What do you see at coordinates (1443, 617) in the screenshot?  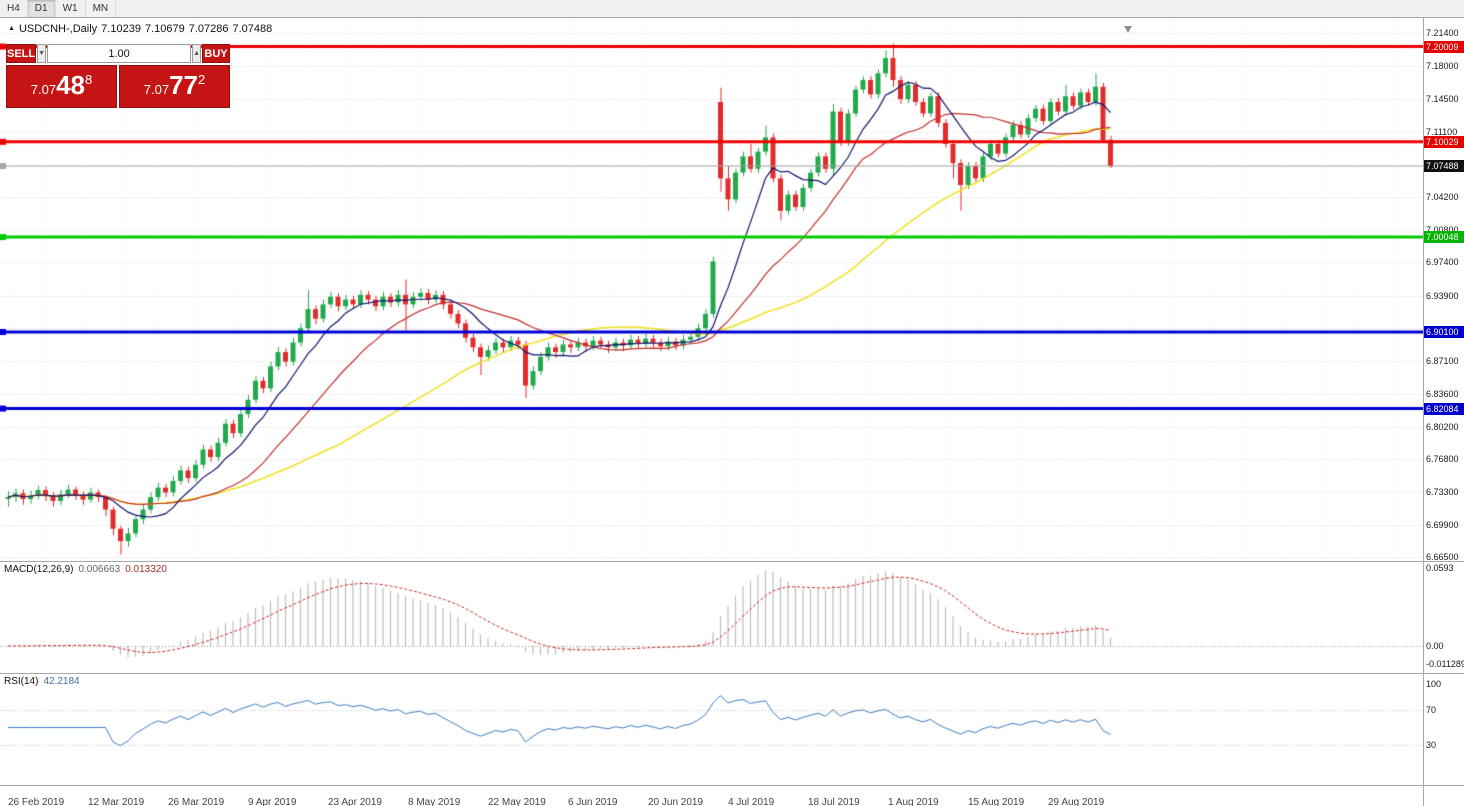 I see `macd-axis: 0.0593 0.00 -0.011289` at bounding box center [1443, 617].